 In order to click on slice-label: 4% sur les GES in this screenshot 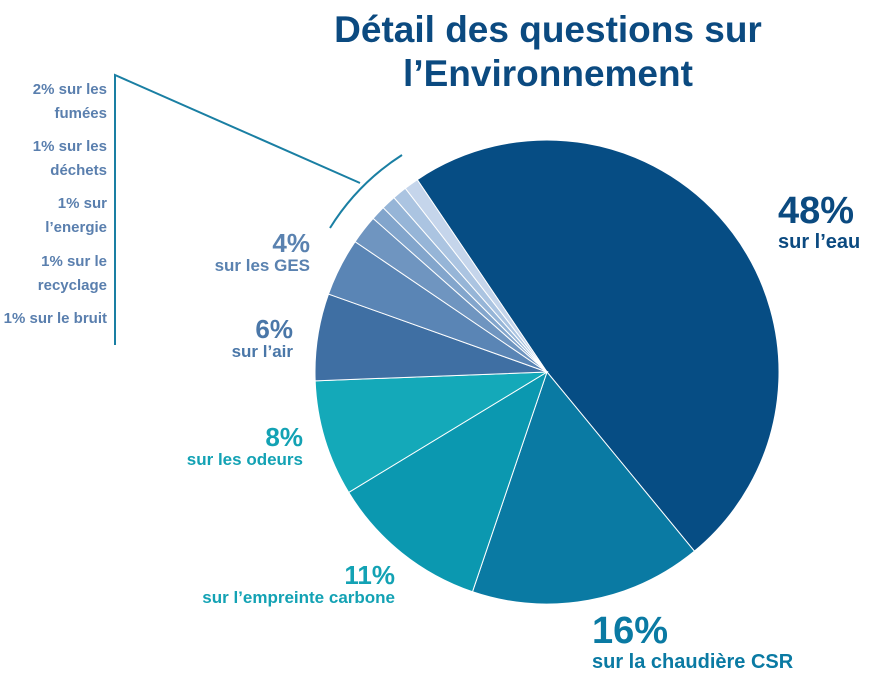, I will do `click(262, 252)`.